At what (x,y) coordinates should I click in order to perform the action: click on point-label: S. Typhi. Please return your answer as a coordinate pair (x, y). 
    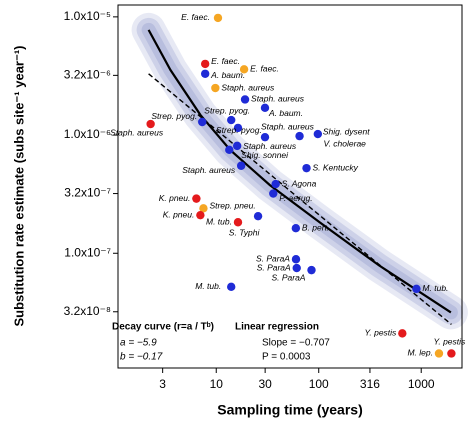
    Looking at the image, I should click on (245, 232).